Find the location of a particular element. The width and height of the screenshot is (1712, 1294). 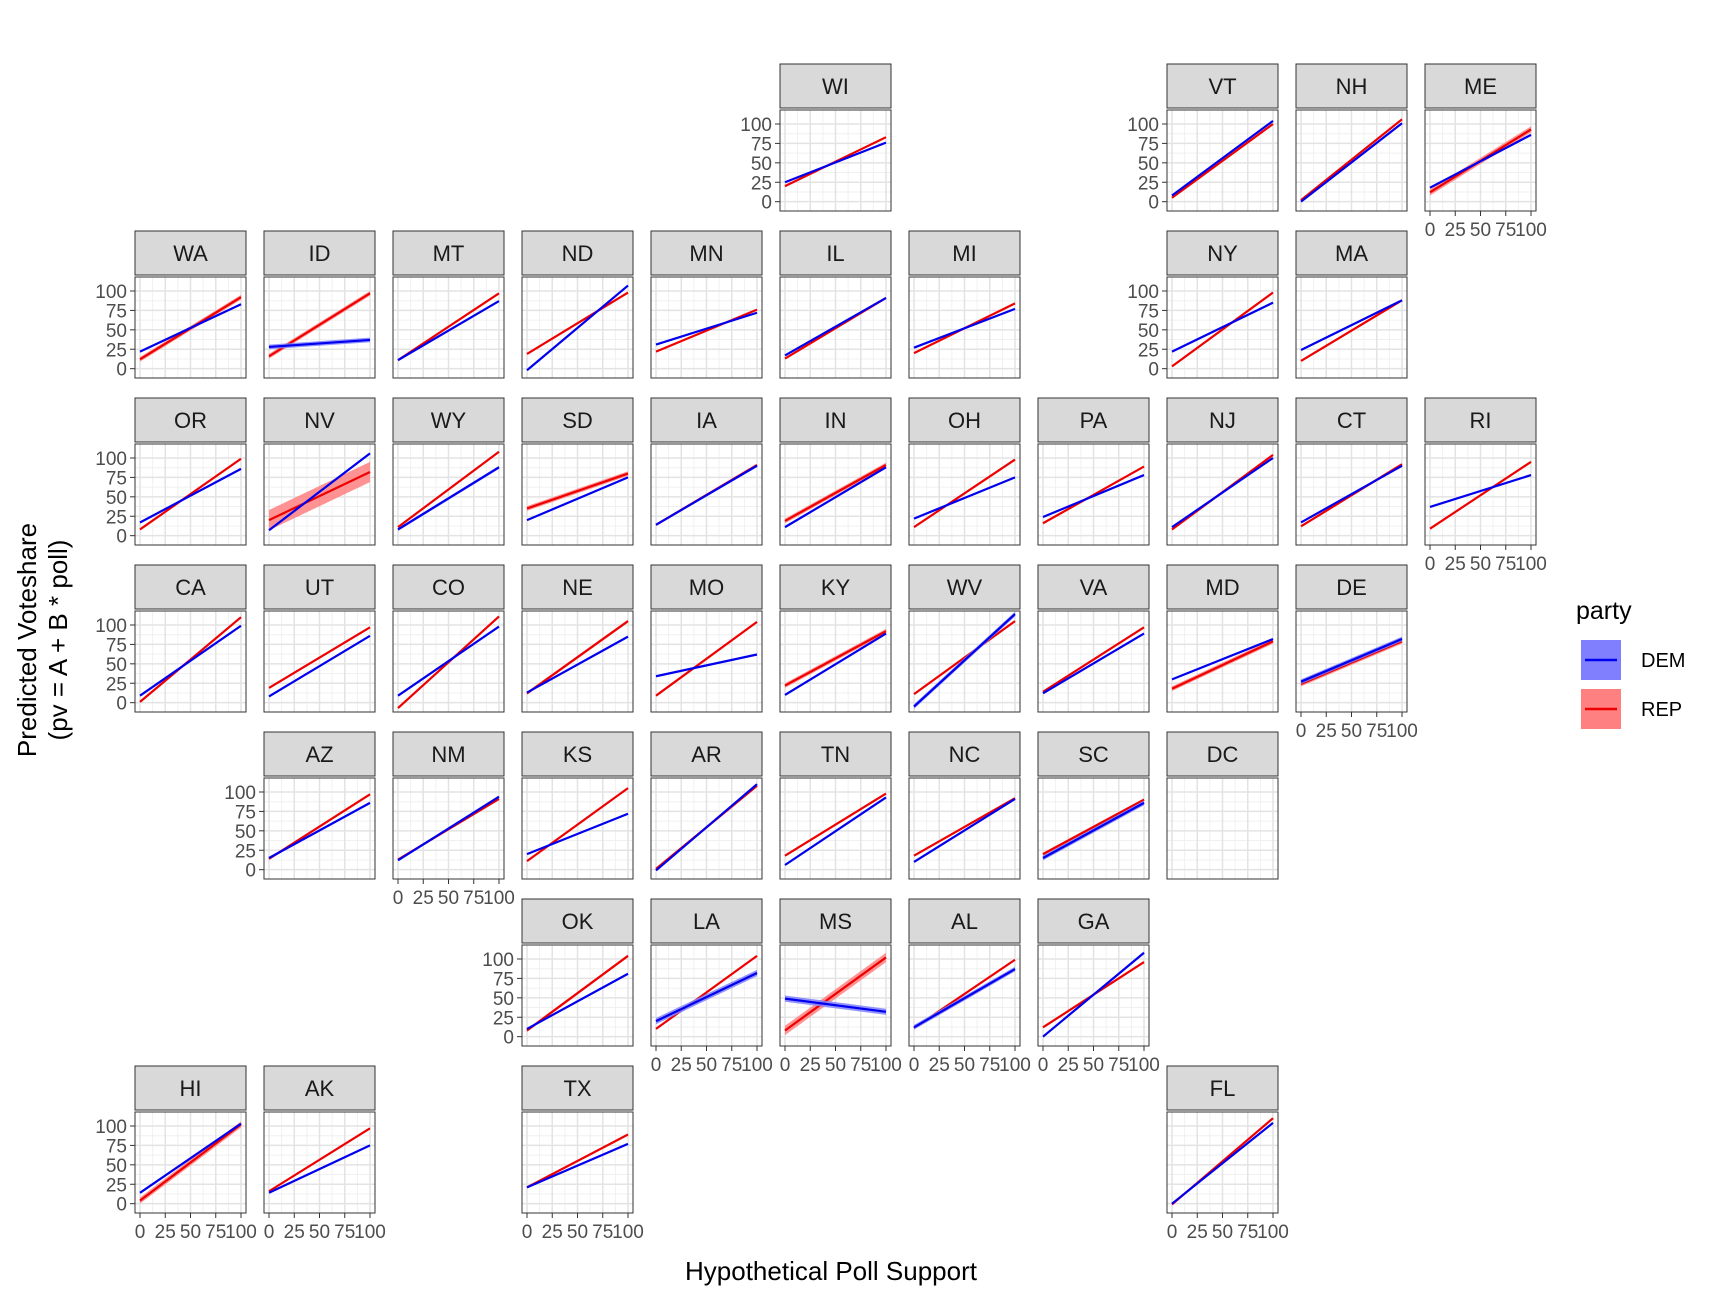

legend-label-dem: DEM is located at coordinates (1663, 661).